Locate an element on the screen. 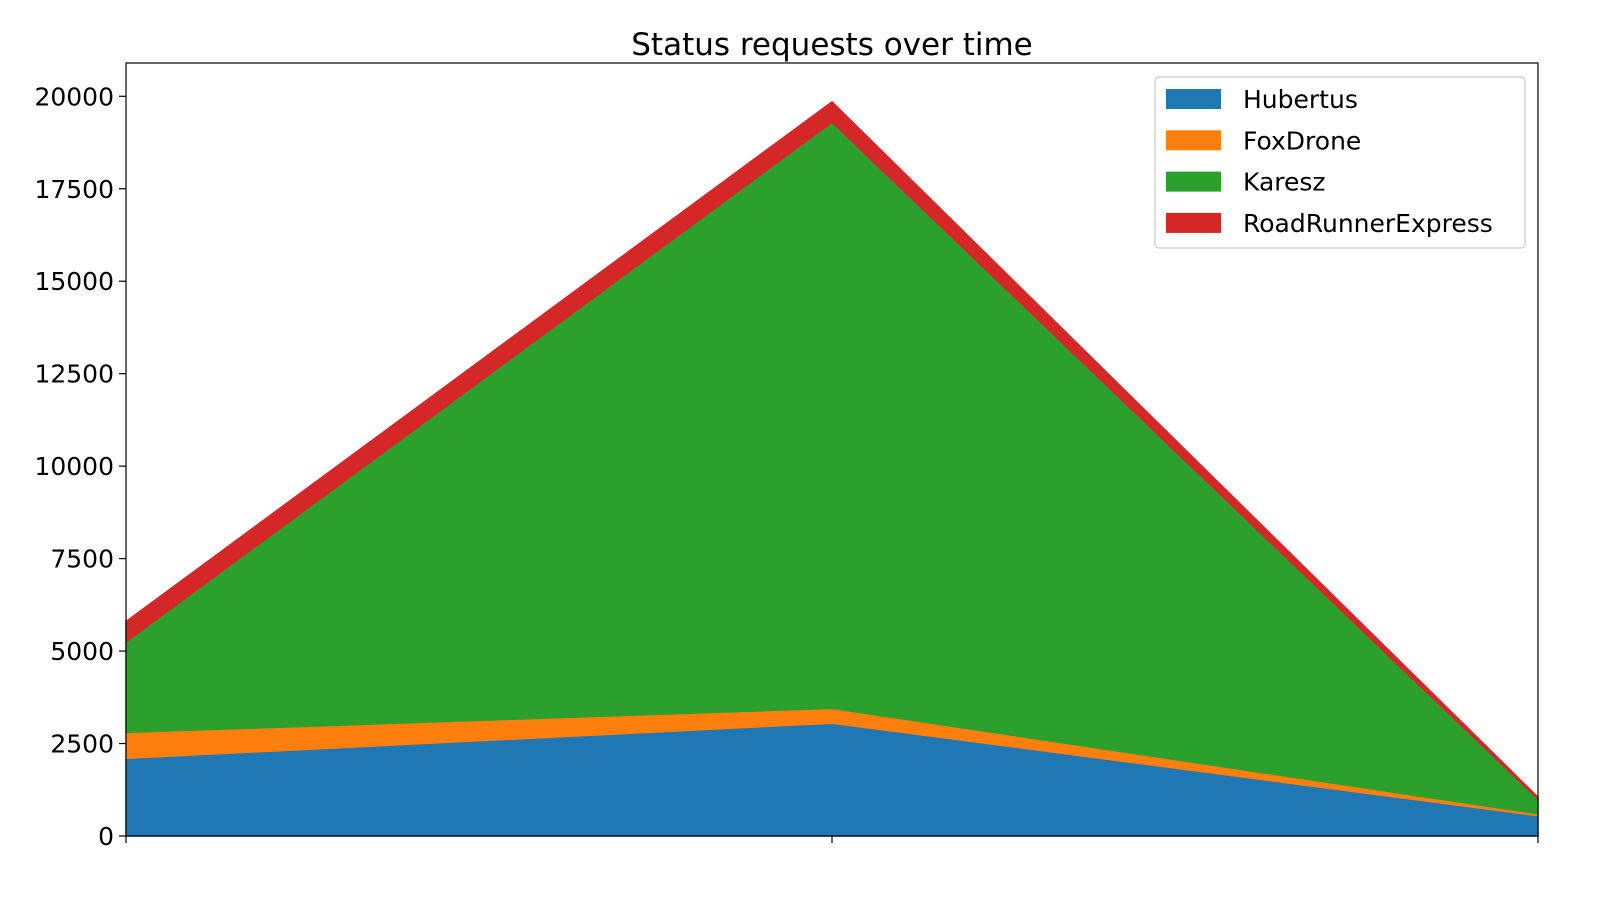 The image size is (1600, 900). y-tick-label: 2500 is located at coordinates (82, 744).